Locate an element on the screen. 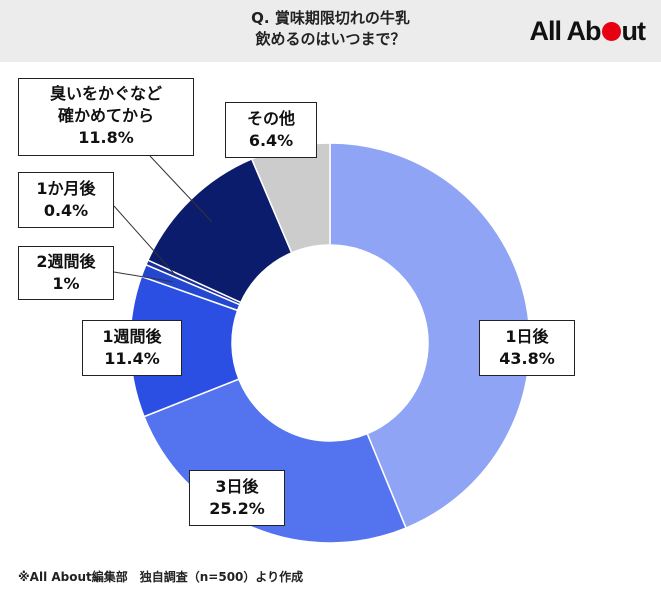 The width and height of the screenshot is (661, 600). title-line-1: Q. 賞味期限切れの牛乳 is located at coordinates (330, 18).